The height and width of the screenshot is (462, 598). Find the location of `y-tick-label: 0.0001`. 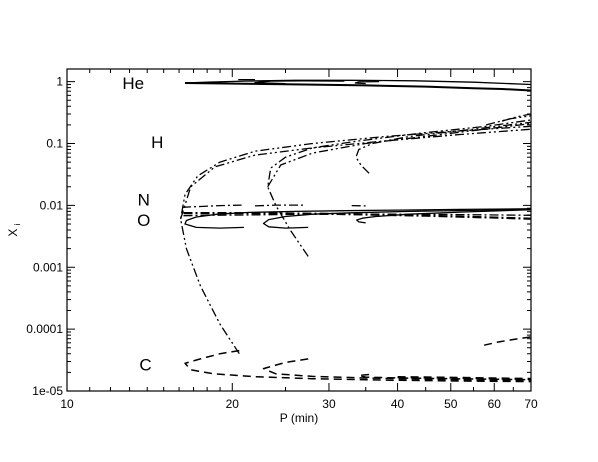

y-tick-label: 0.0001 is located at coordinates (44, 329).